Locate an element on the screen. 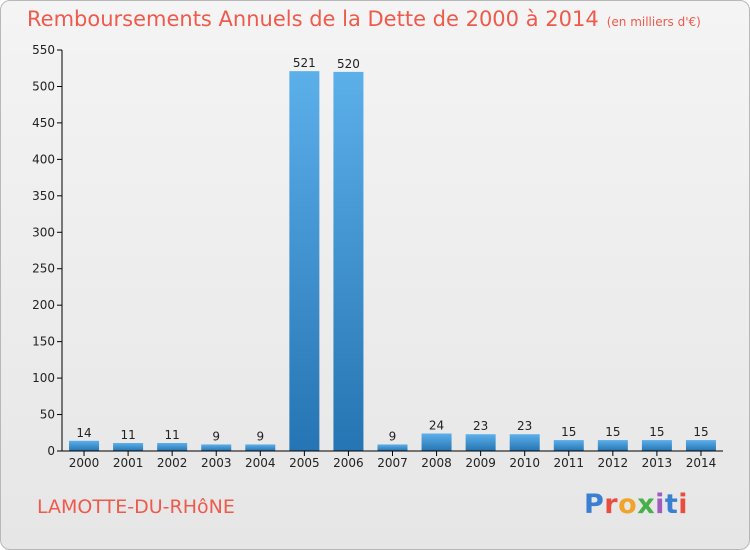 The width and height of the screenshot is (750, 550). x-tick-label: 2008 is located at coordinates (436, 463).